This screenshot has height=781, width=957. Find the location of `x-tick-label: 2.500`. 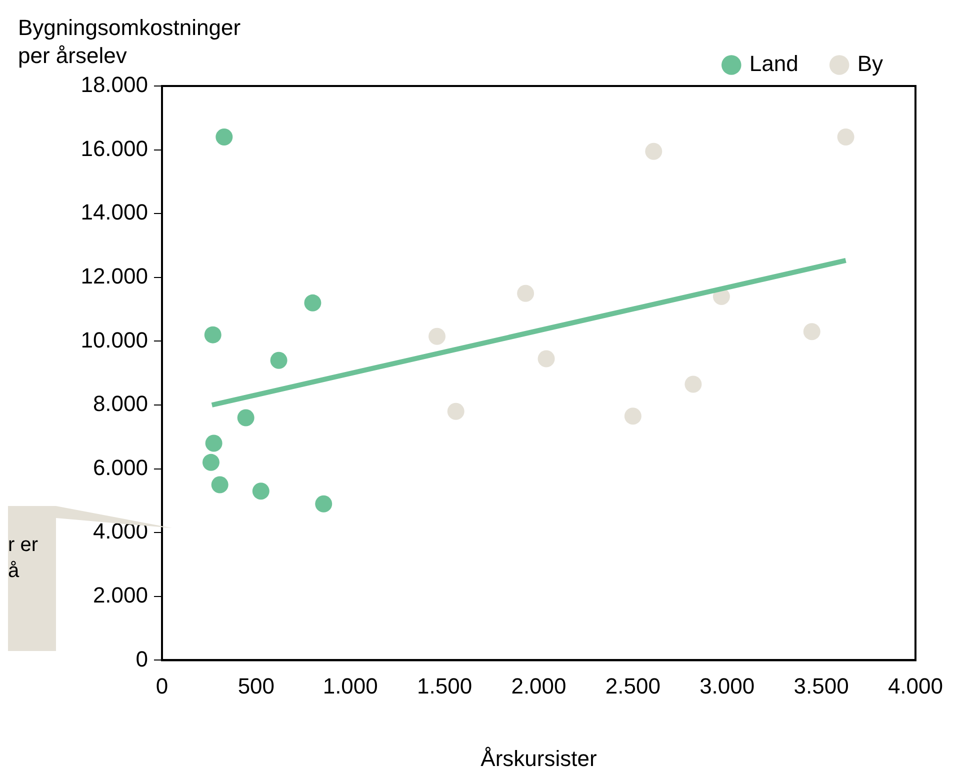

x-tick-label: 2.500 is located at coordinates (632, 685).